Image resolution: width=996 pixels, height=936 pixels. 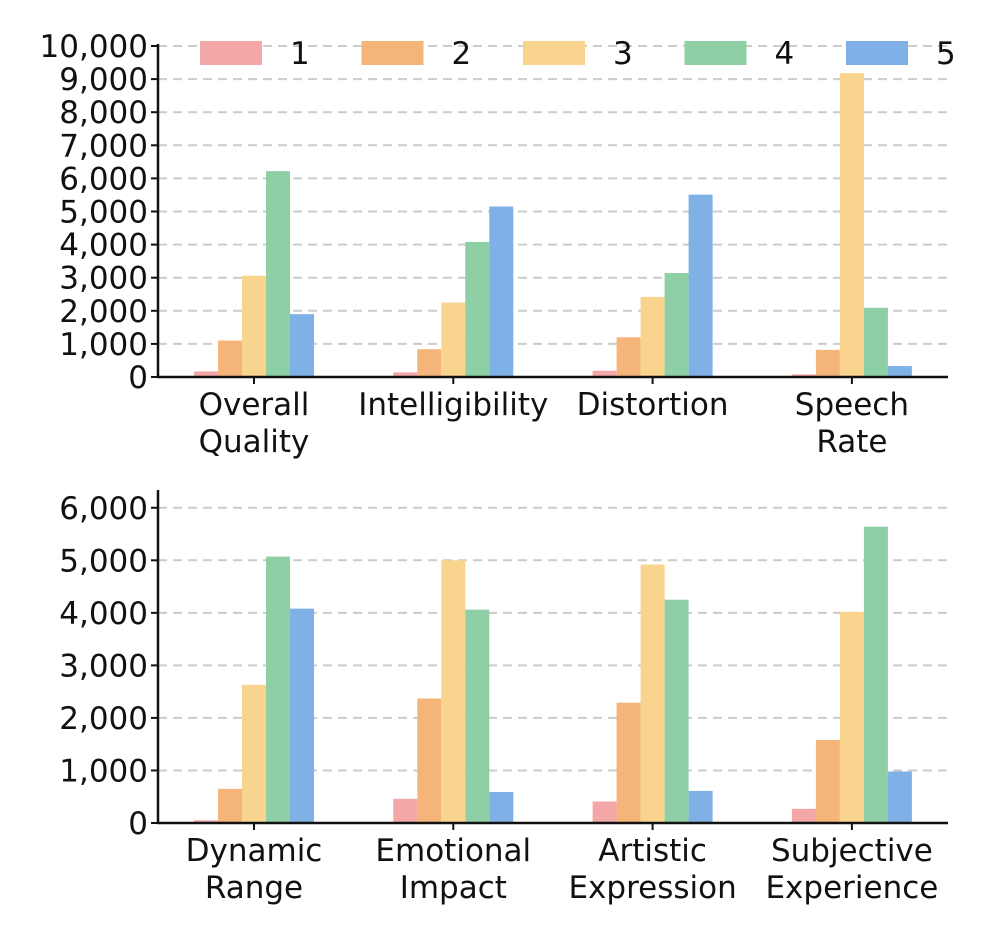 I want to click on y-tick-label: 9,000, so click(x=103, y=80).